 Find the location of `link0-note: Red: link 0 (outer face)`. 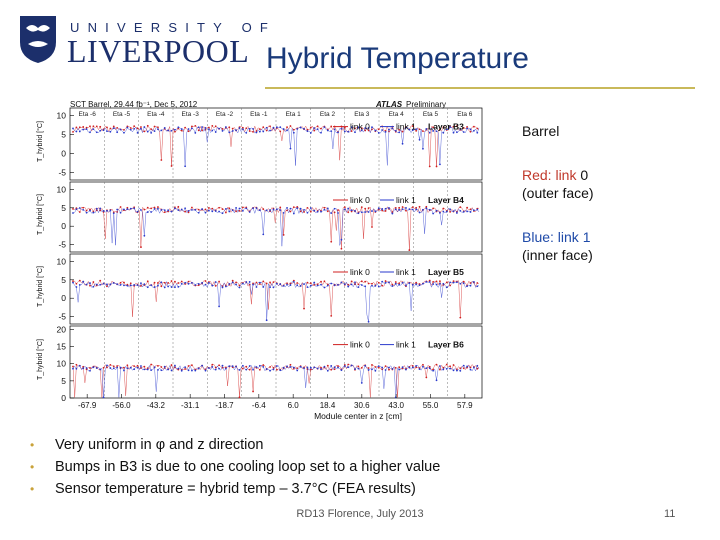

link0-note: Red: link 0 (outer face) is located at coordinates (617, 184).